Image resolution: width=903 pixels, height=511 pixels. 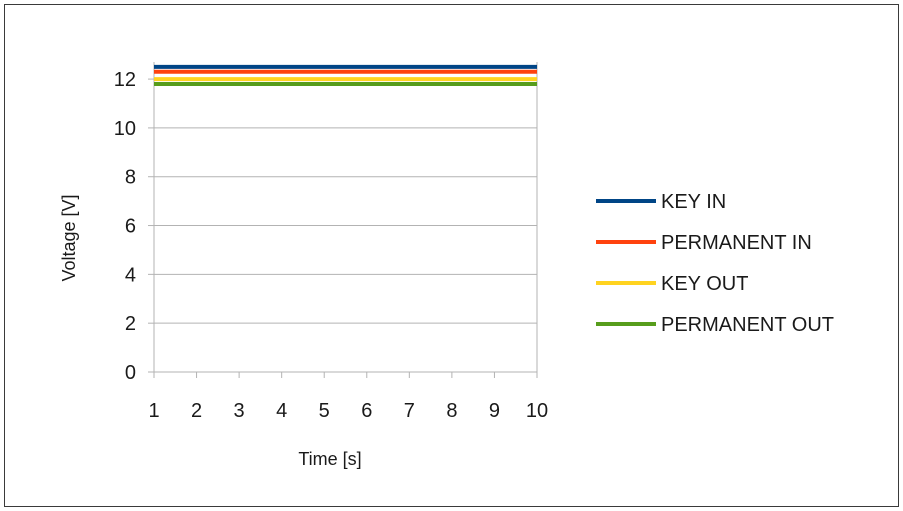 I want to click on x-tick-label: 3, so click(x=239, y=411).